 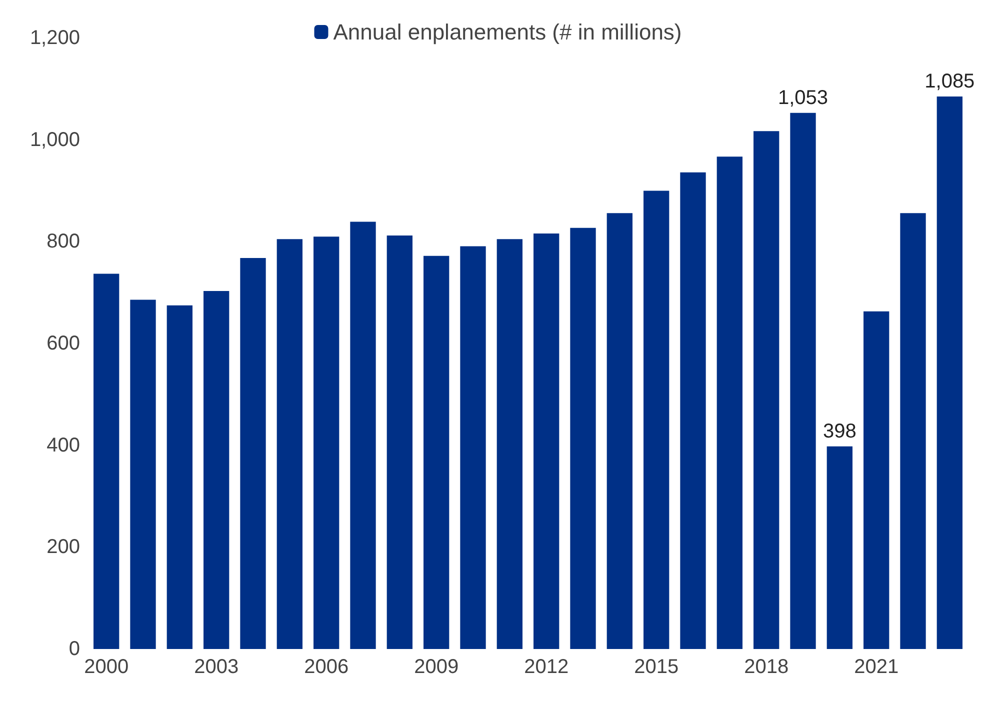 I want to click on x-tick-label: 2003, so click(x=216, y=667).